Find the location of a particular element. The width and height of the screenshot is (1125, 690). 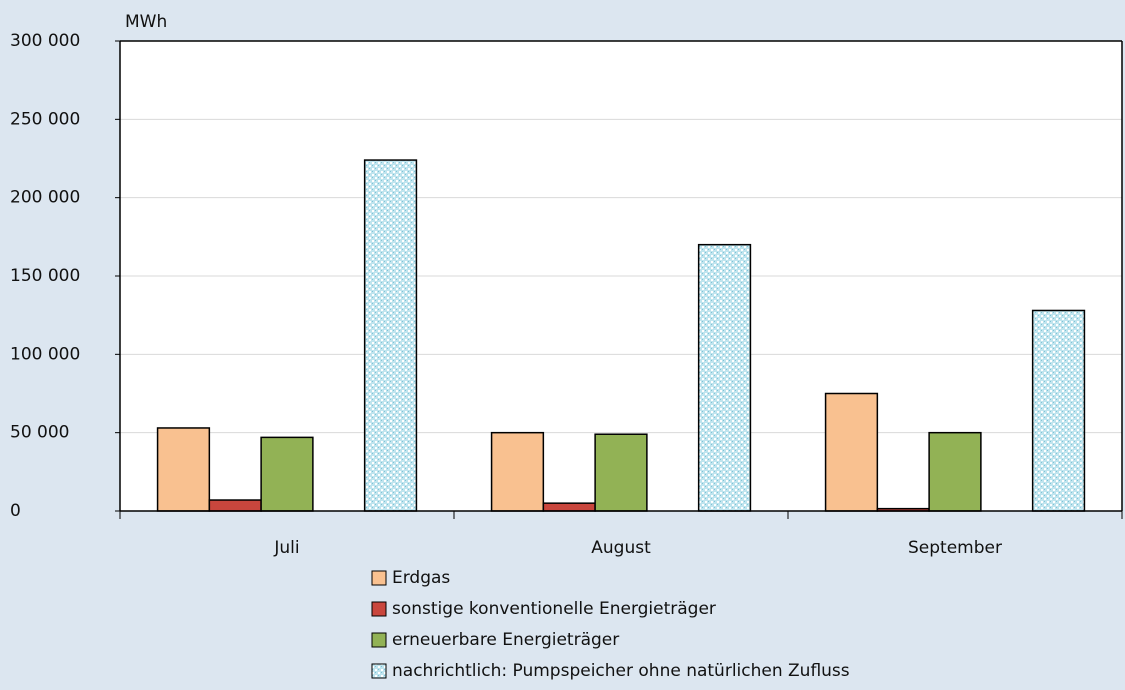

x-tick-label: August is located at coordinates (621, 548).